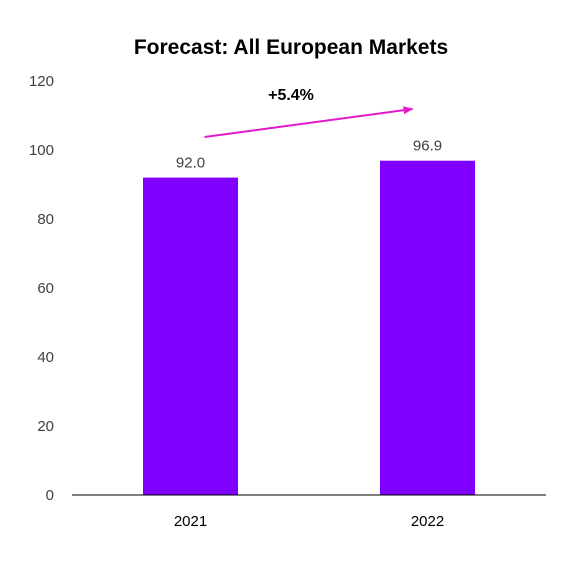 The height and width of the screenshot is (577, 583). I want to click on y-tick-label: 0, so click(50, 495).